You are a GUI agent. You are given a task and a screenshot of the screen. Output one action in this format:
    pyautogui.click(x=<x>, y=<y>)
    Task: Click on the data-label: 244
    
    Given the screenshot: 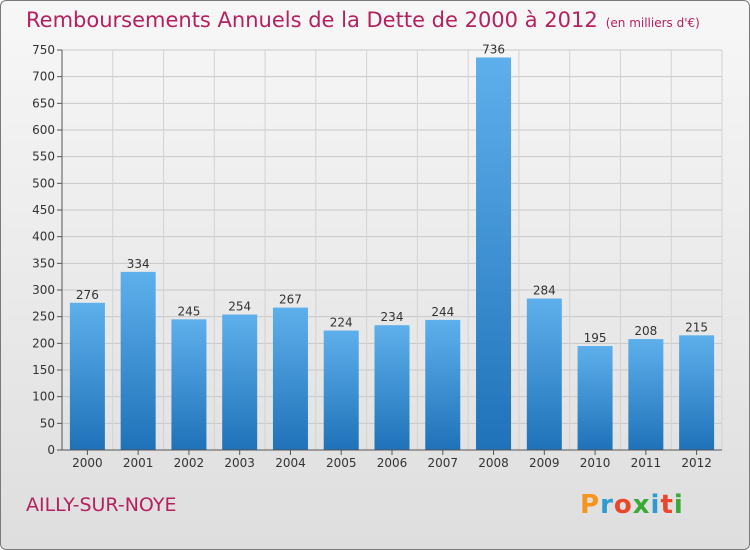 What is the action you would take?
    pyautogui.click(x=442, y=312)
    